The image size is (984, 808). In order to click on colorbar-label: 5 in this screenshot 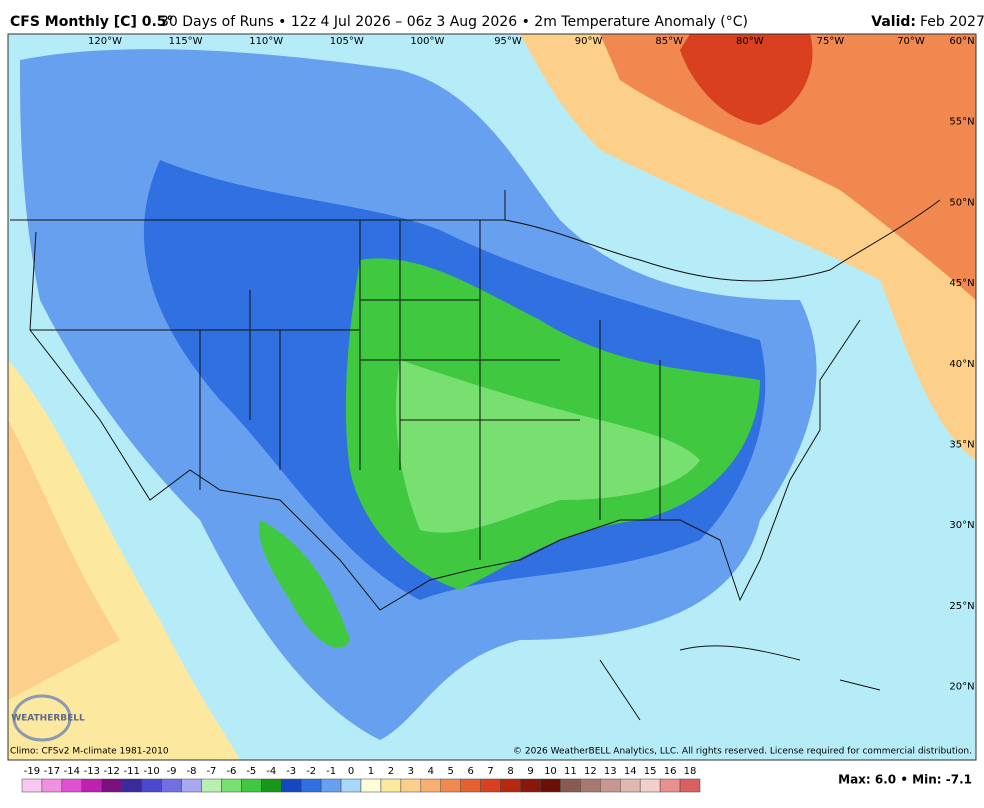, I will do `click(451, 771)`.